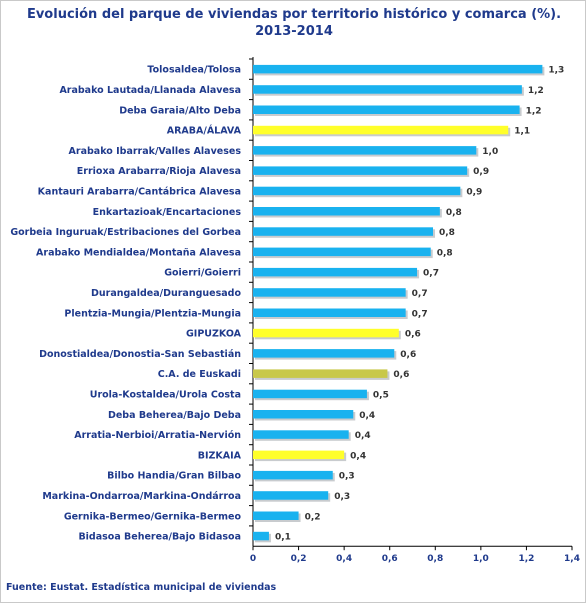 Image resolution: width=588 pixels, height=605 pixels. What do you see at coordinates (153, 516) in the screenshot?
I see `category-label: Gernika-Bermeo/Gernika-Bermeo` at bounding box center [153, 516].